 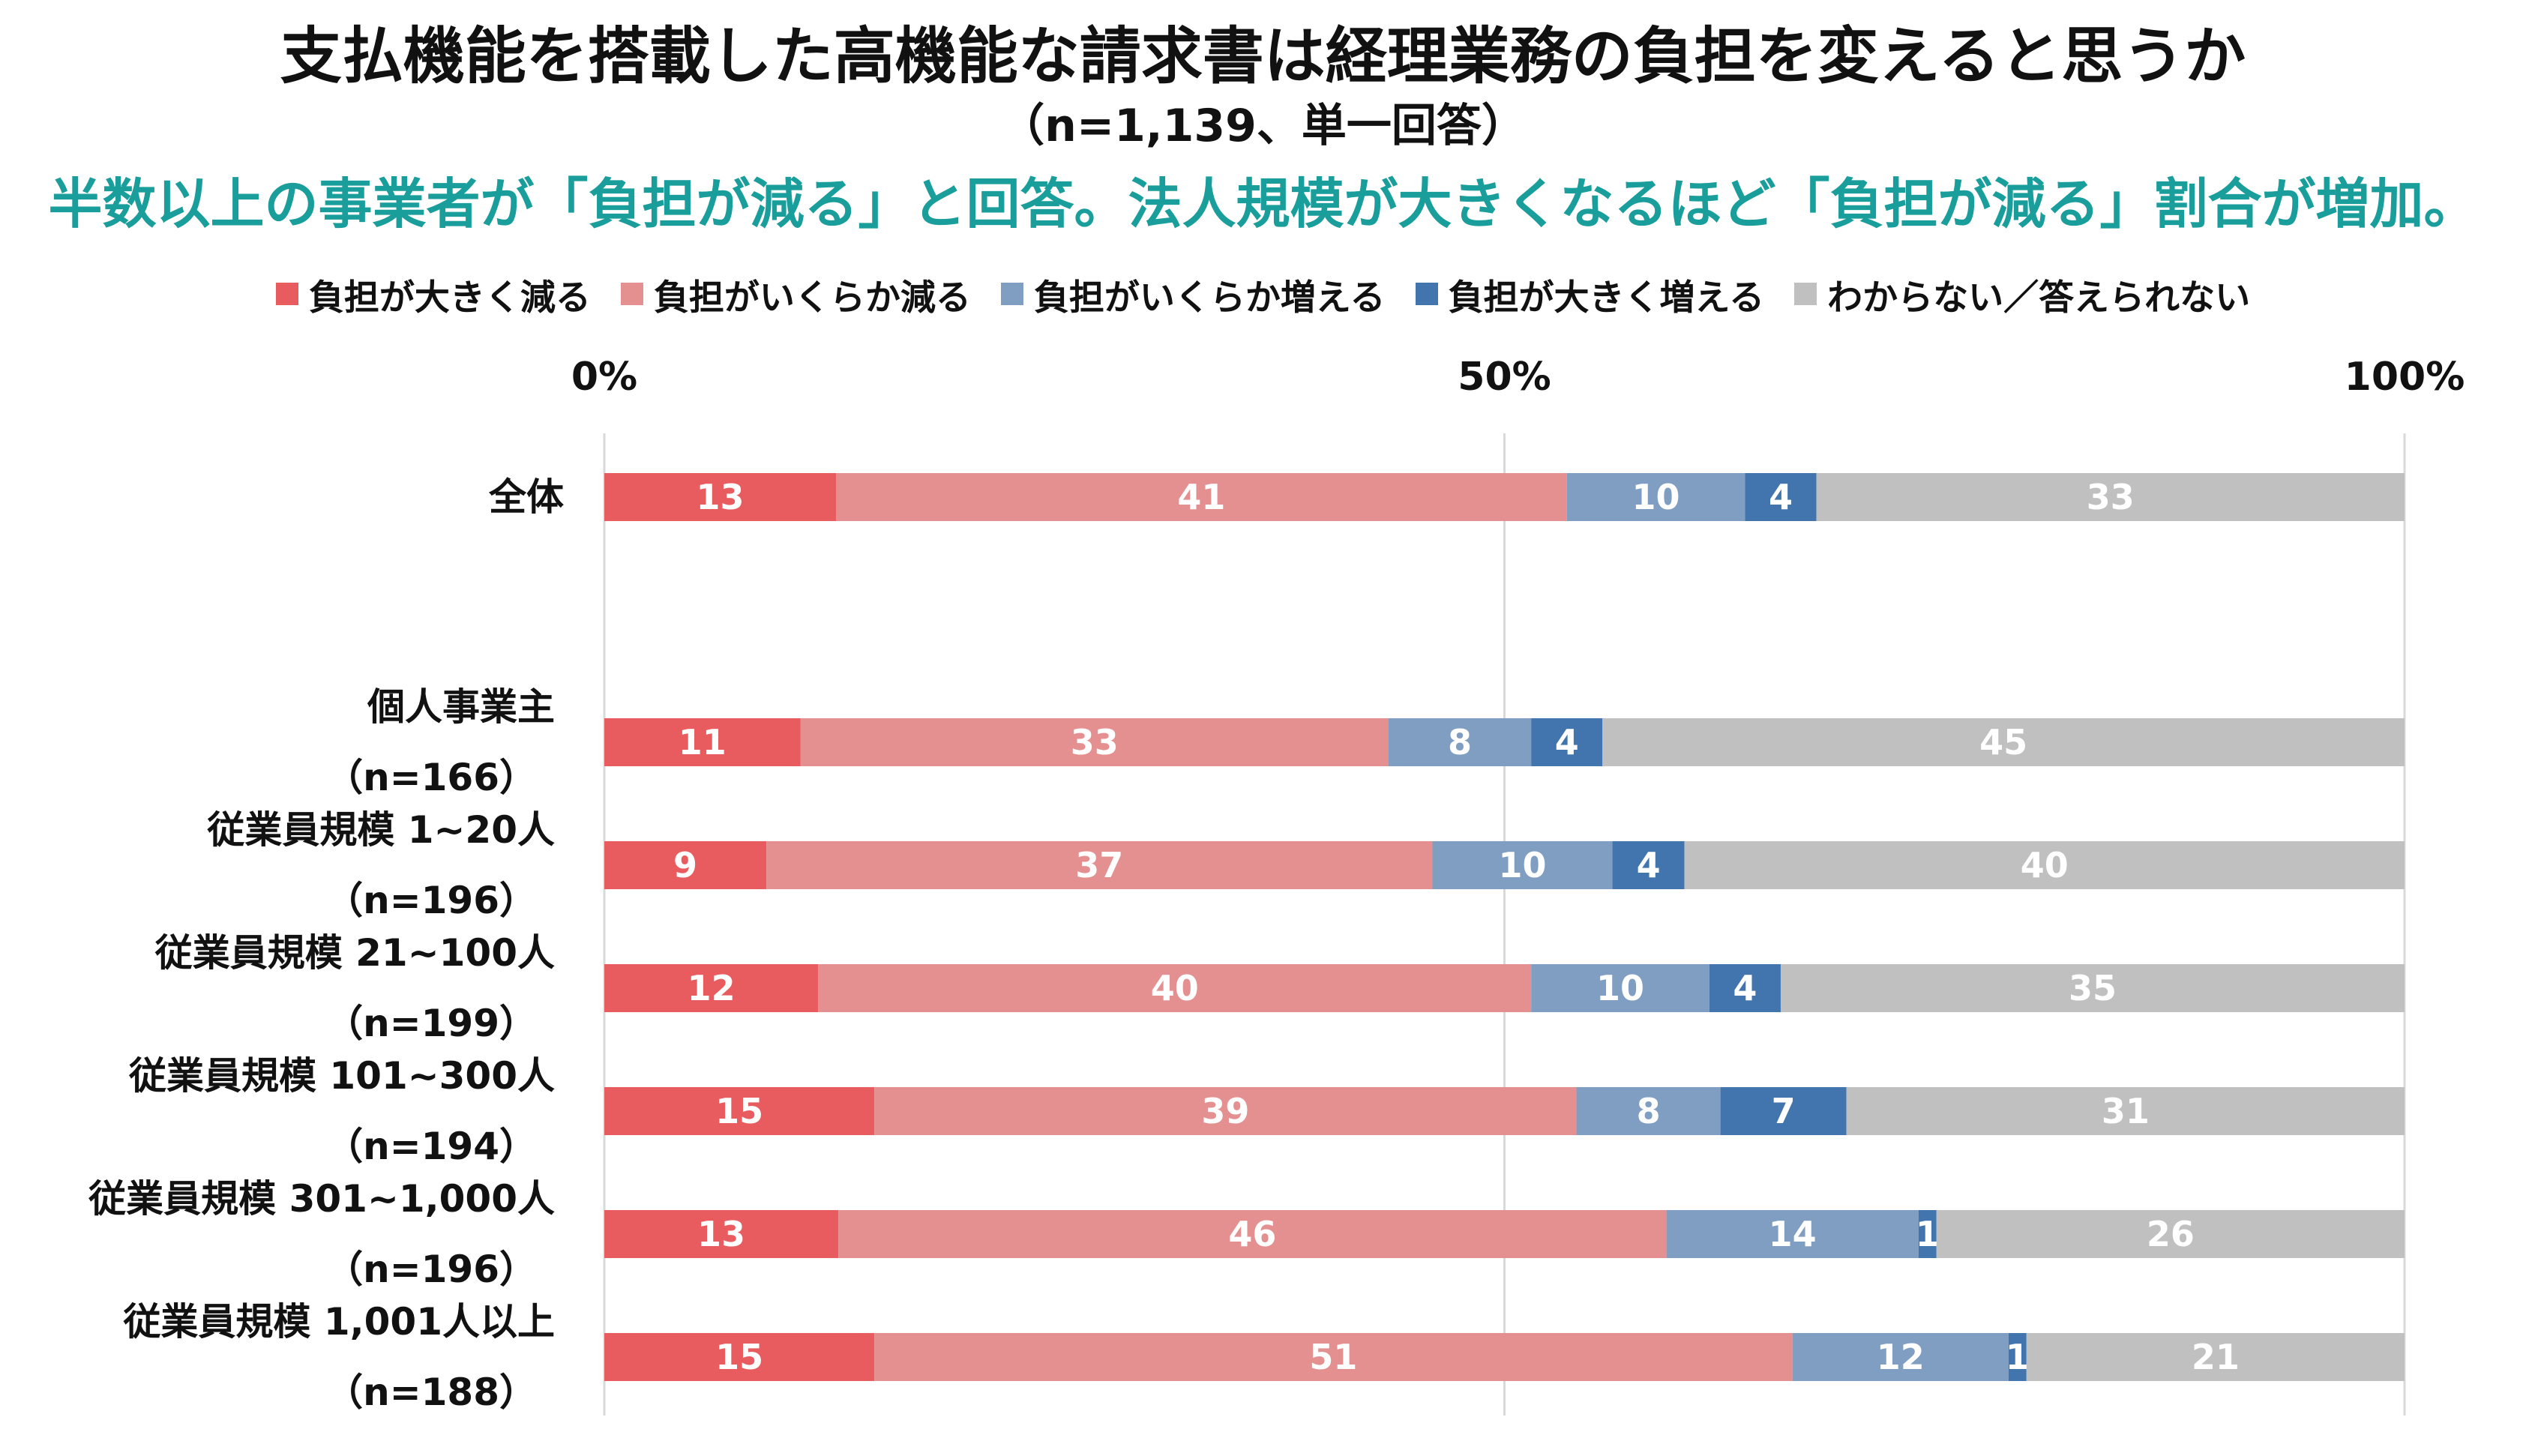 I want to click on data-label: 45, so click(x=2003, y=742).